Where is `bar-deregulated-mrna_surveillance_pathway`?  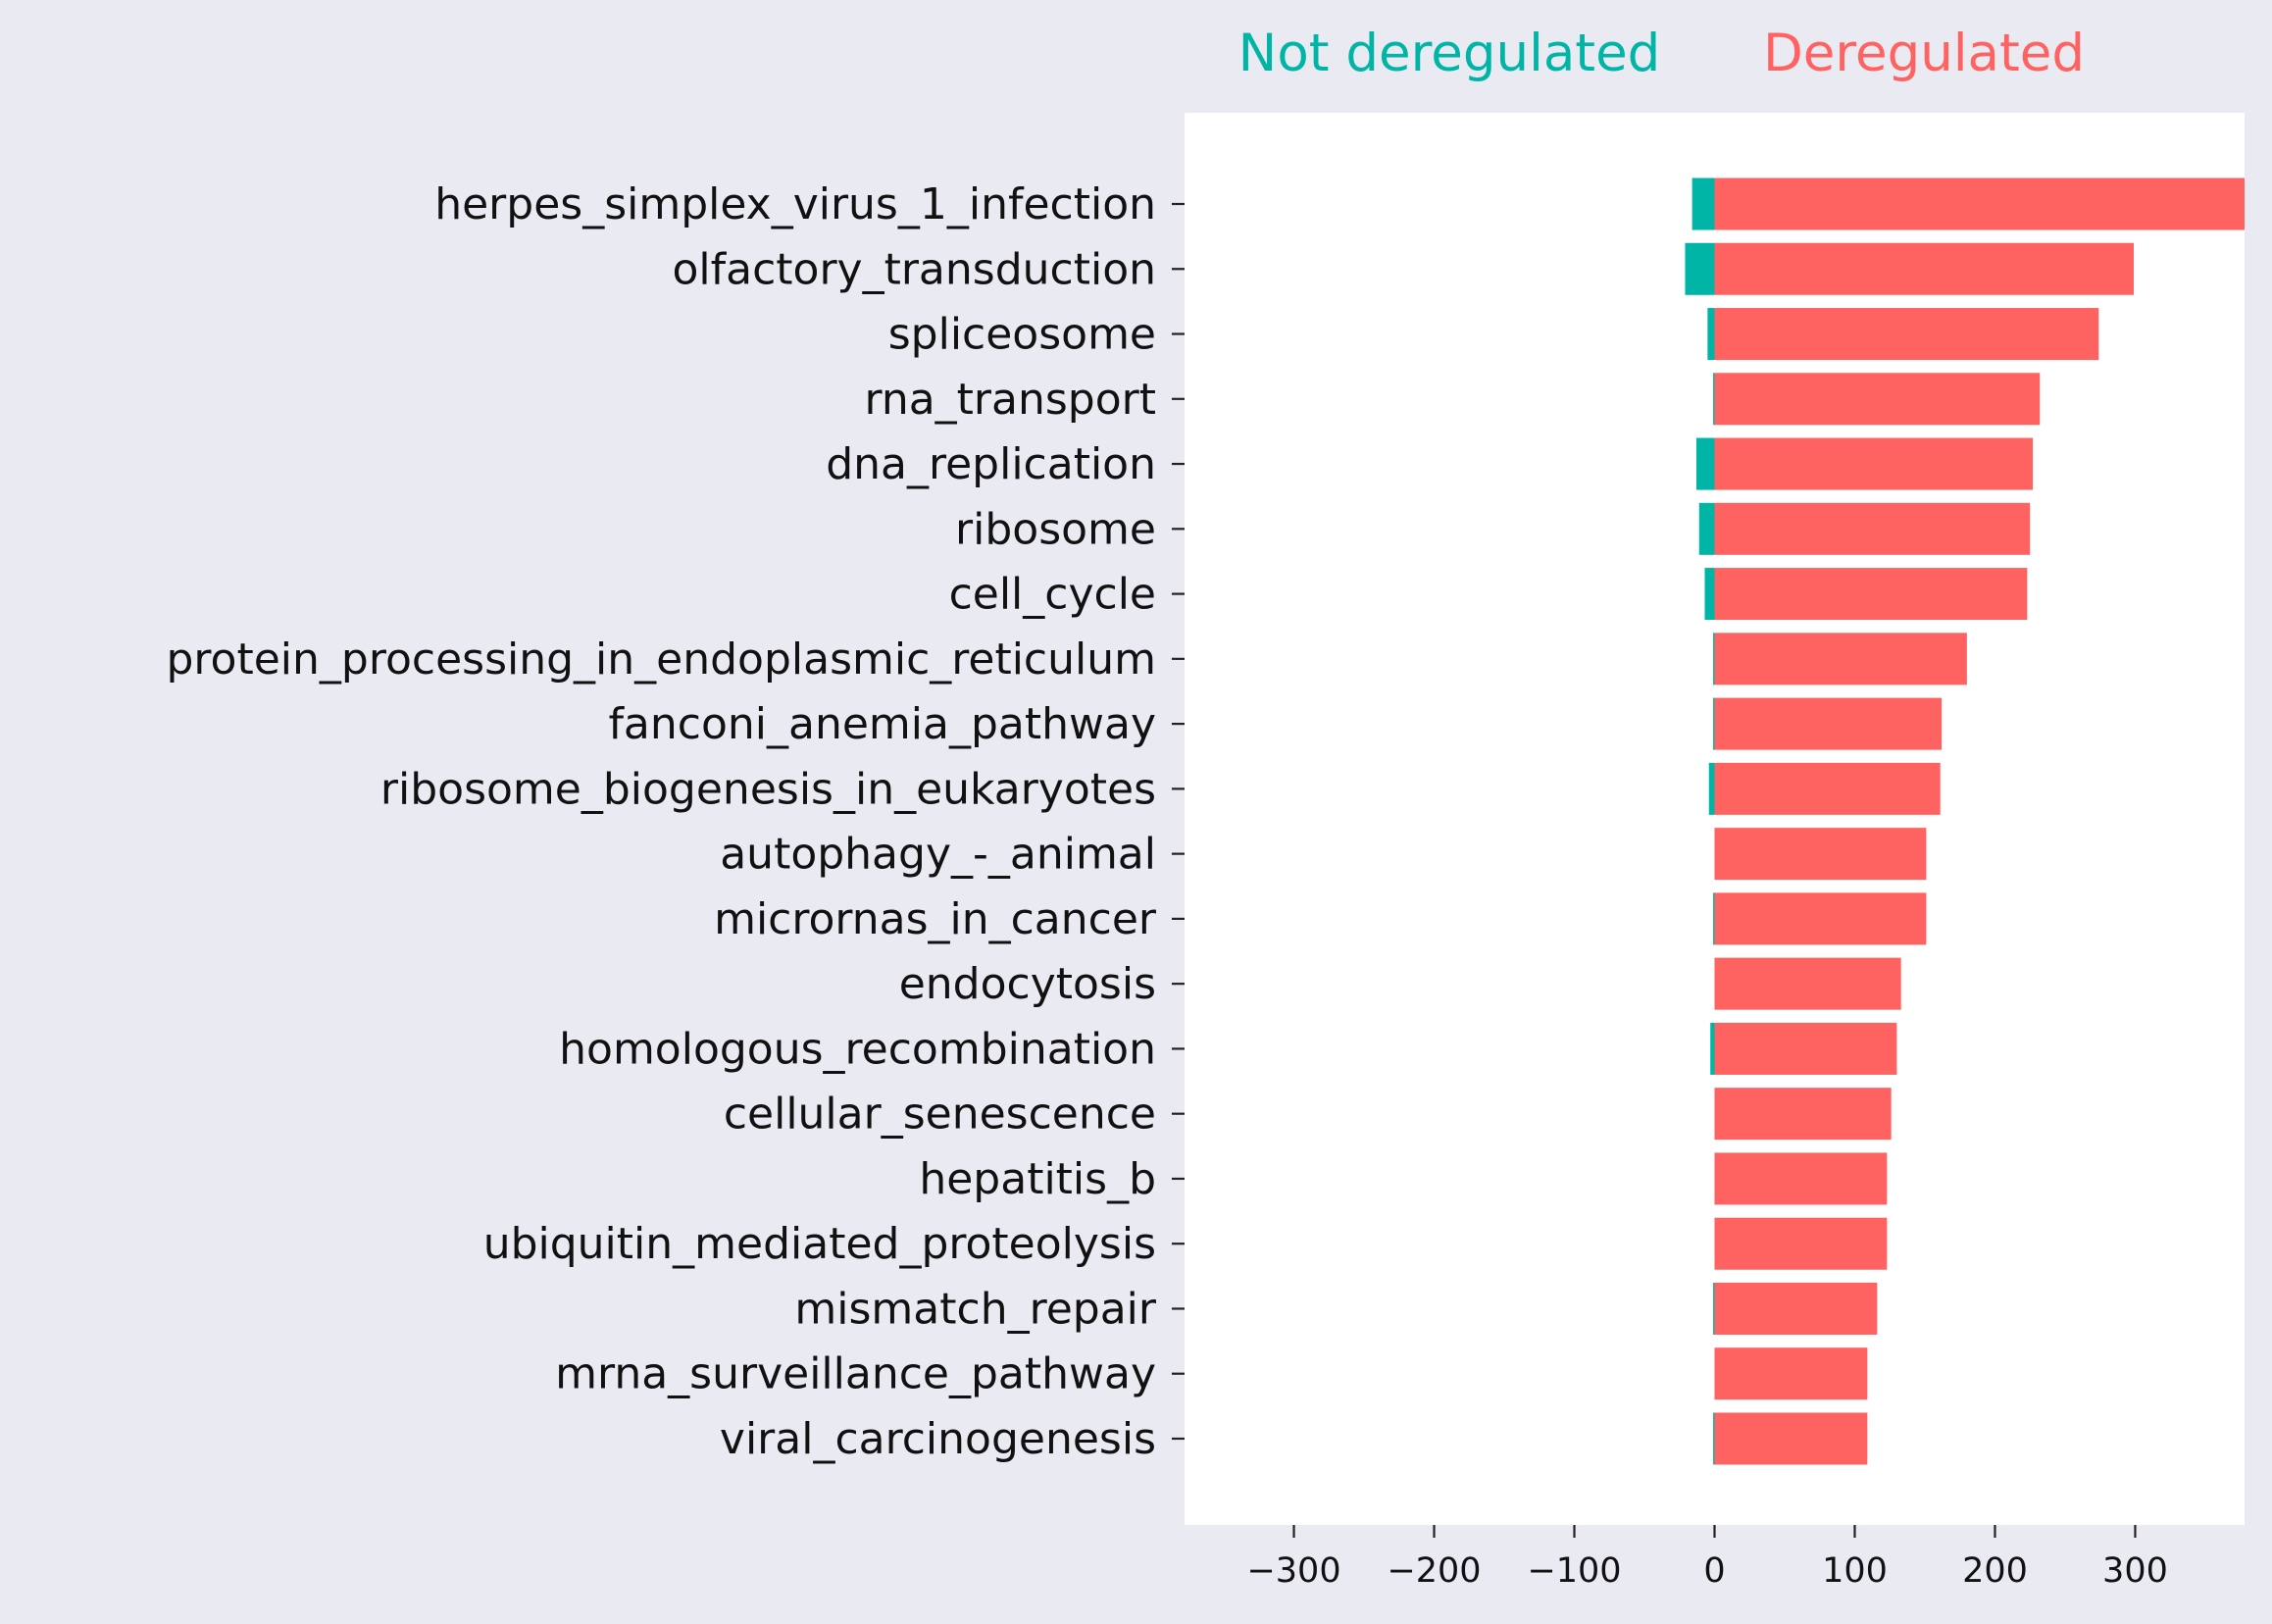 bar-deregulated-mrna_surveillance_pathway is located at coordinates (1791, 1373).